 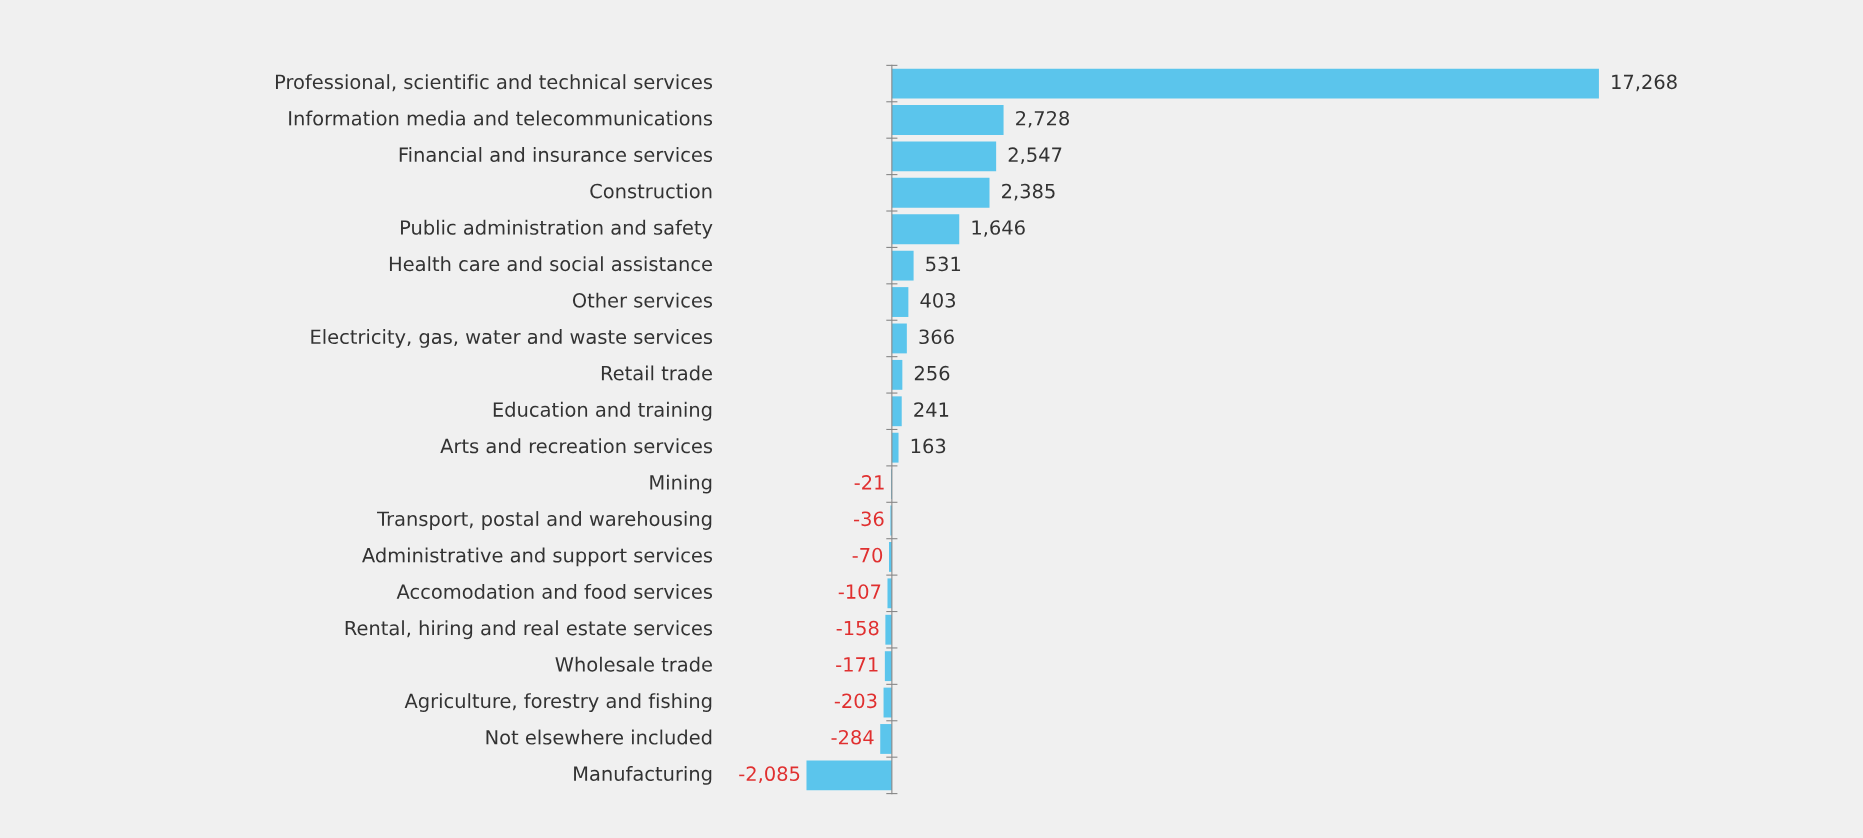 What do you see at coordinates (501, 118) in the screenshot?
I see `y-tick-label: Information media and telecommunications` at bounding box center [501, 118].